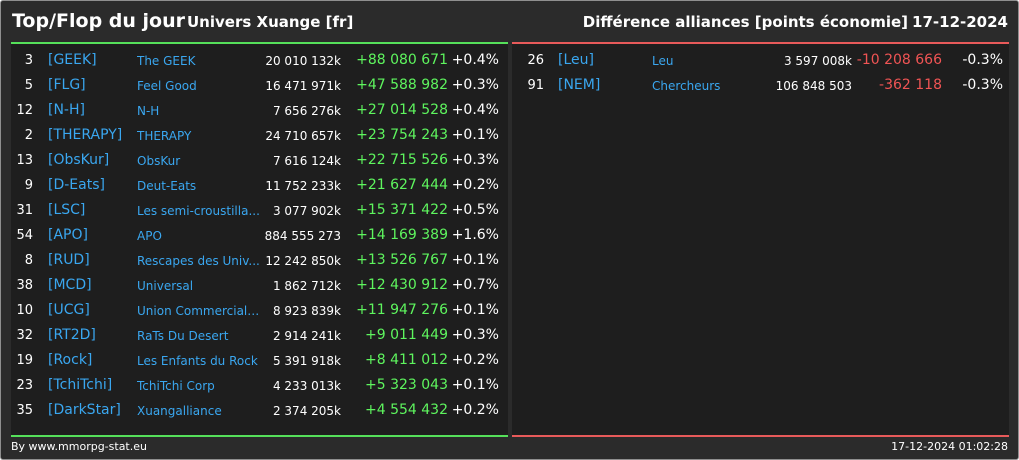  What do you see at coordinates (66, 110) in the screenshot?
I see `alliance-tag-link: [N-H]` at bounding box center [66, 110].